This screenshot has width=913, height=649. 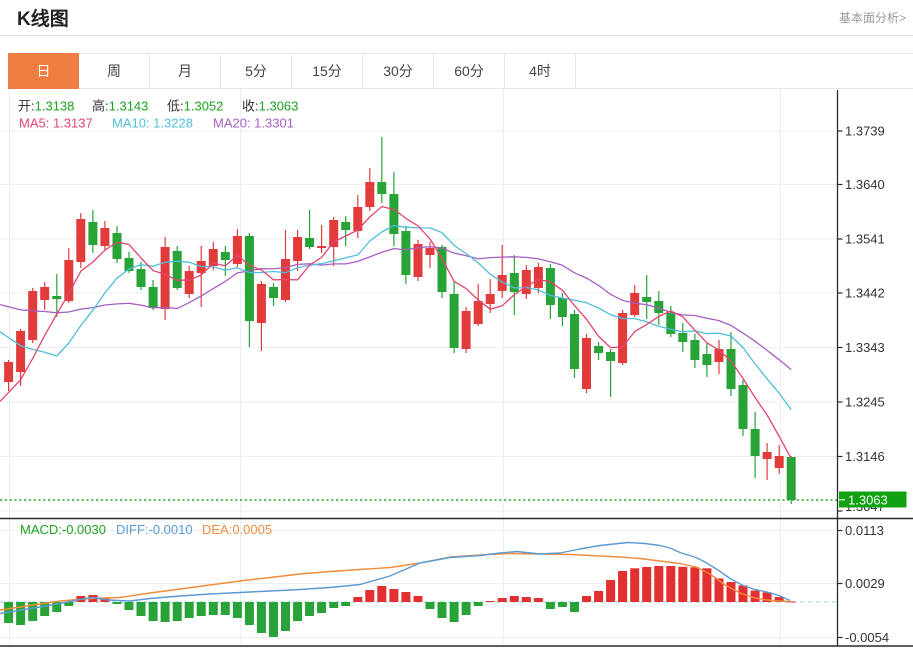 I want to click on svg-text: 0.0029, so click(x=865, y=583).